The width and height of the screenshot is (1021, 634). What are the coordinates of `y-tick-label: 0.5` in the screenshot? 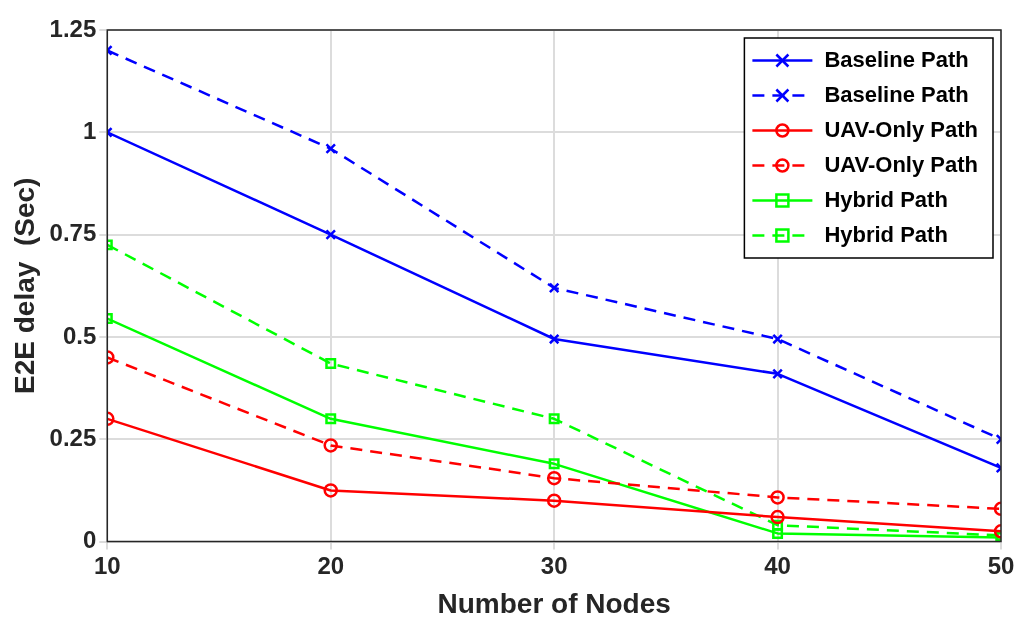 It's located at (79, 335).